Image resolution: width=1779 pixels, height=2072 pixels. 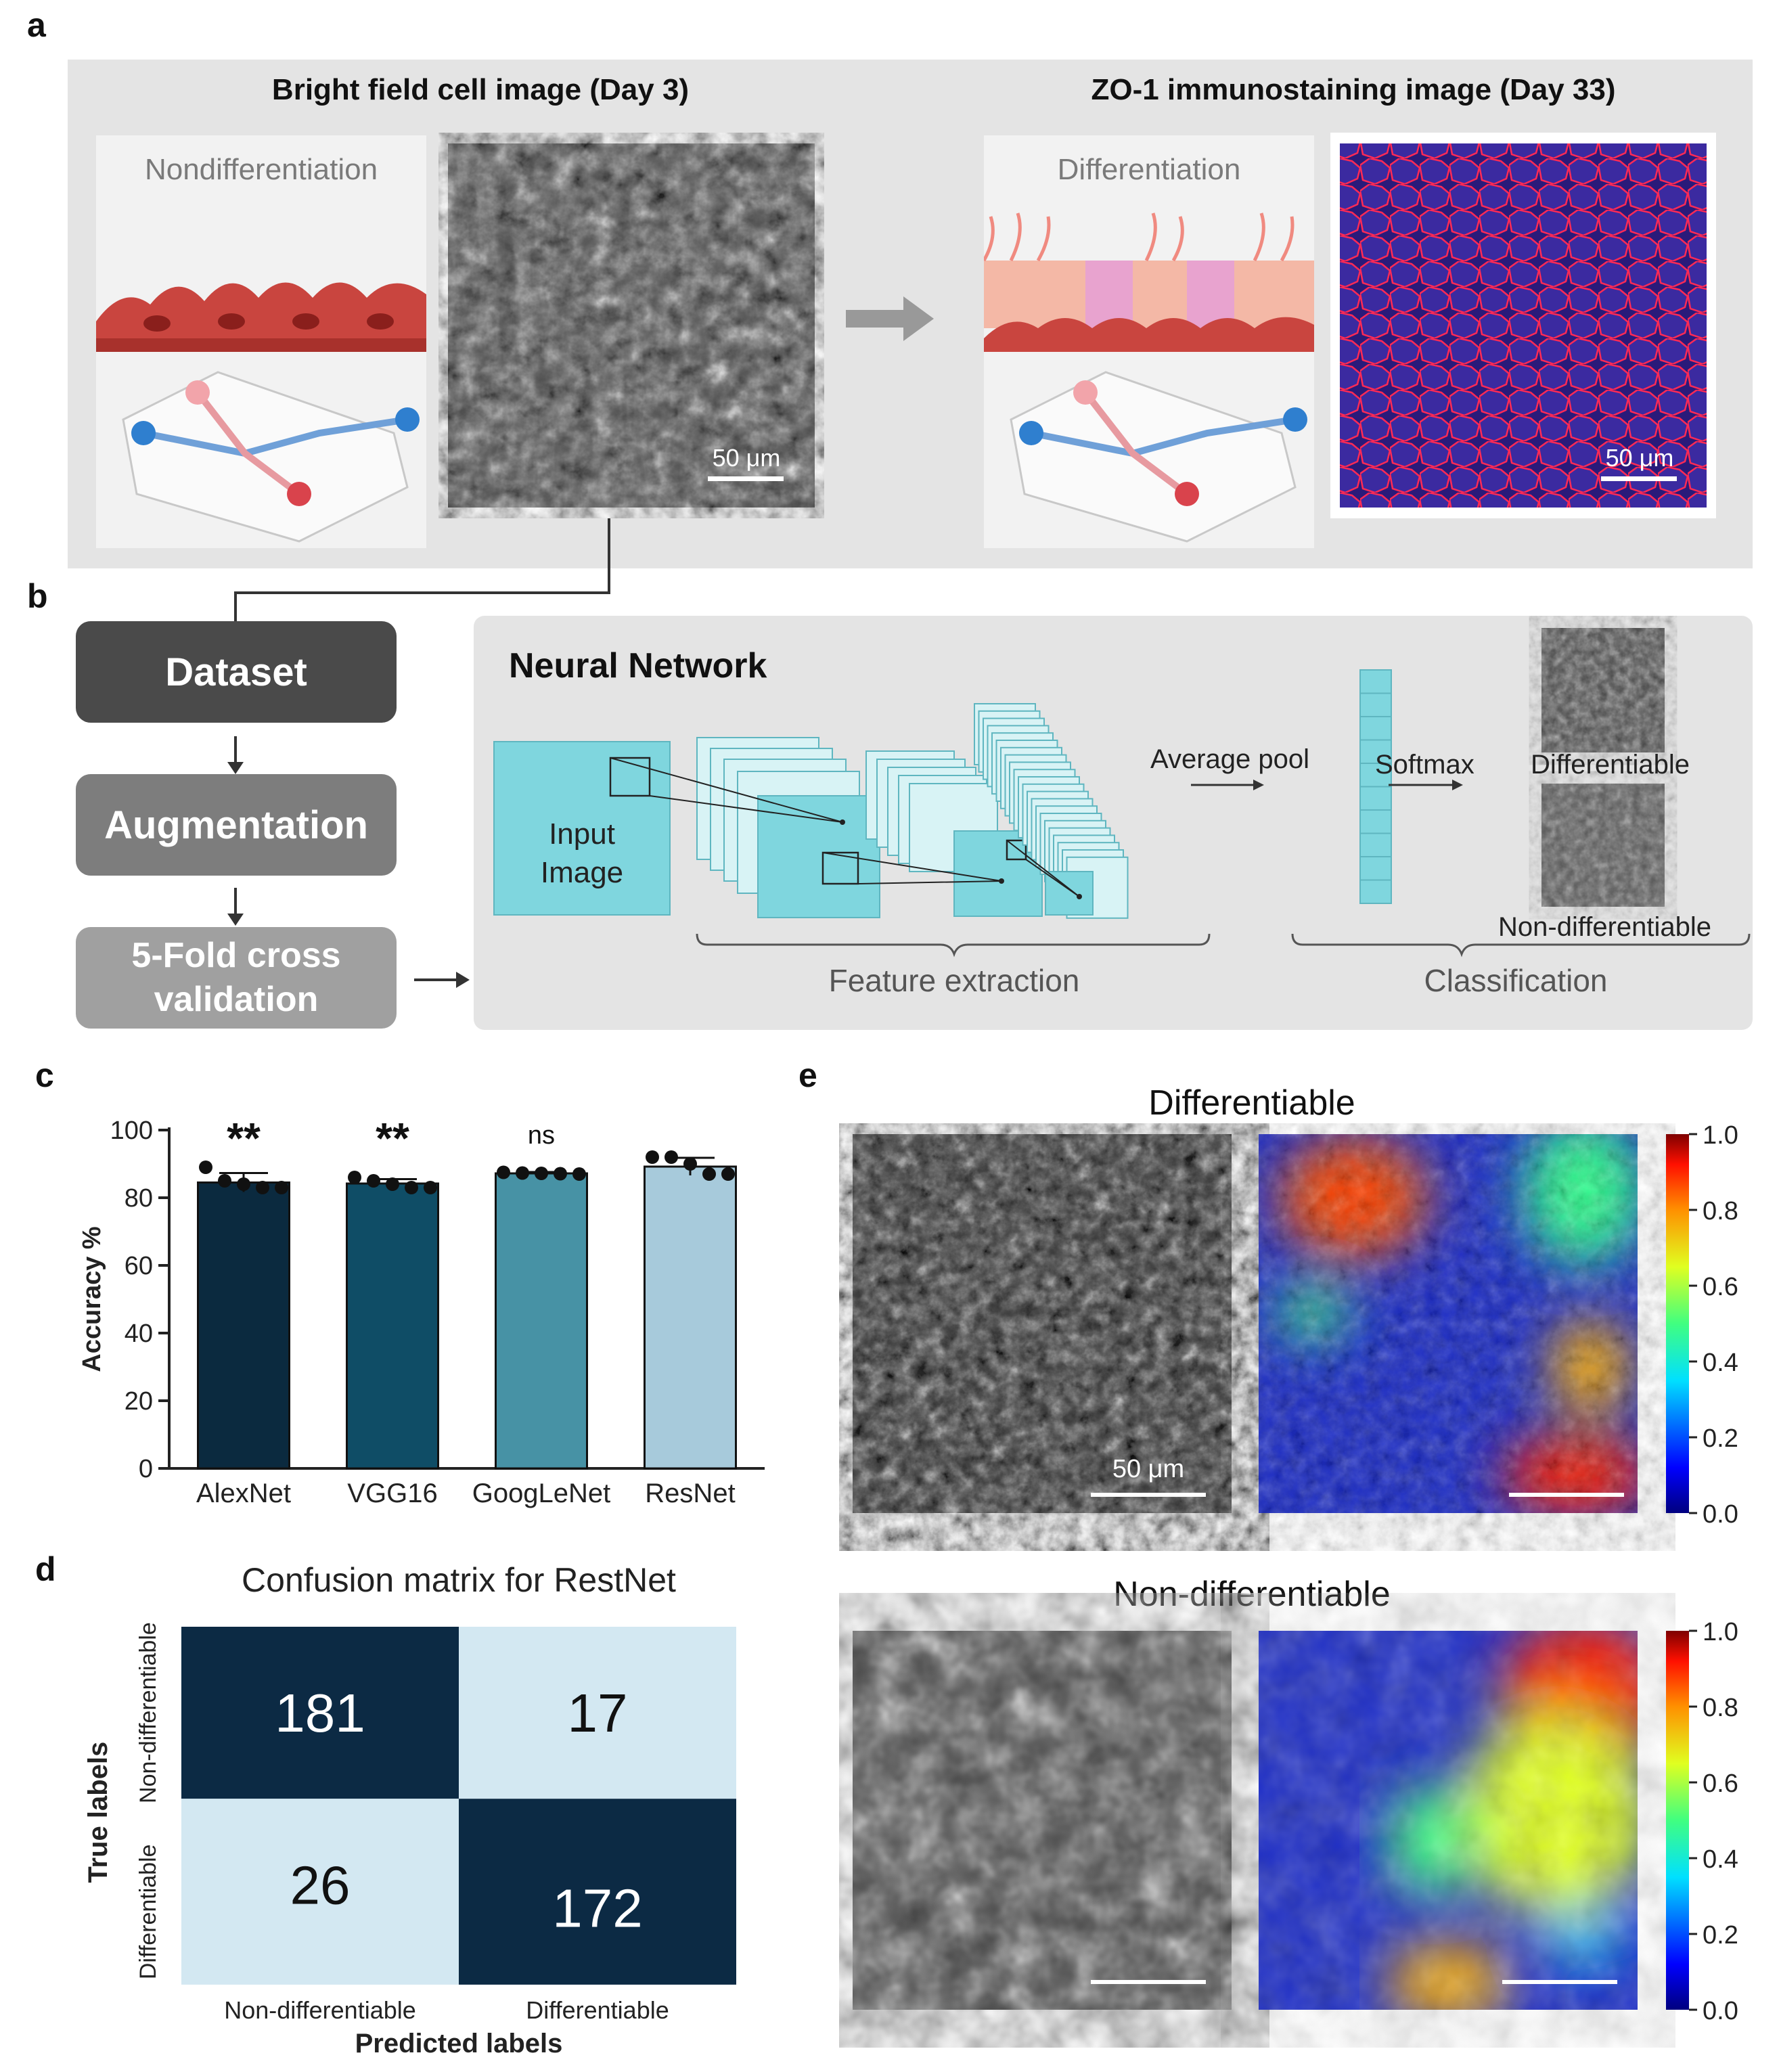 What do you see at coordinates (1611, 765) in the screenshot?
I see `output-differentiable-label: Differentiable` at bounding box center [1611, 765].